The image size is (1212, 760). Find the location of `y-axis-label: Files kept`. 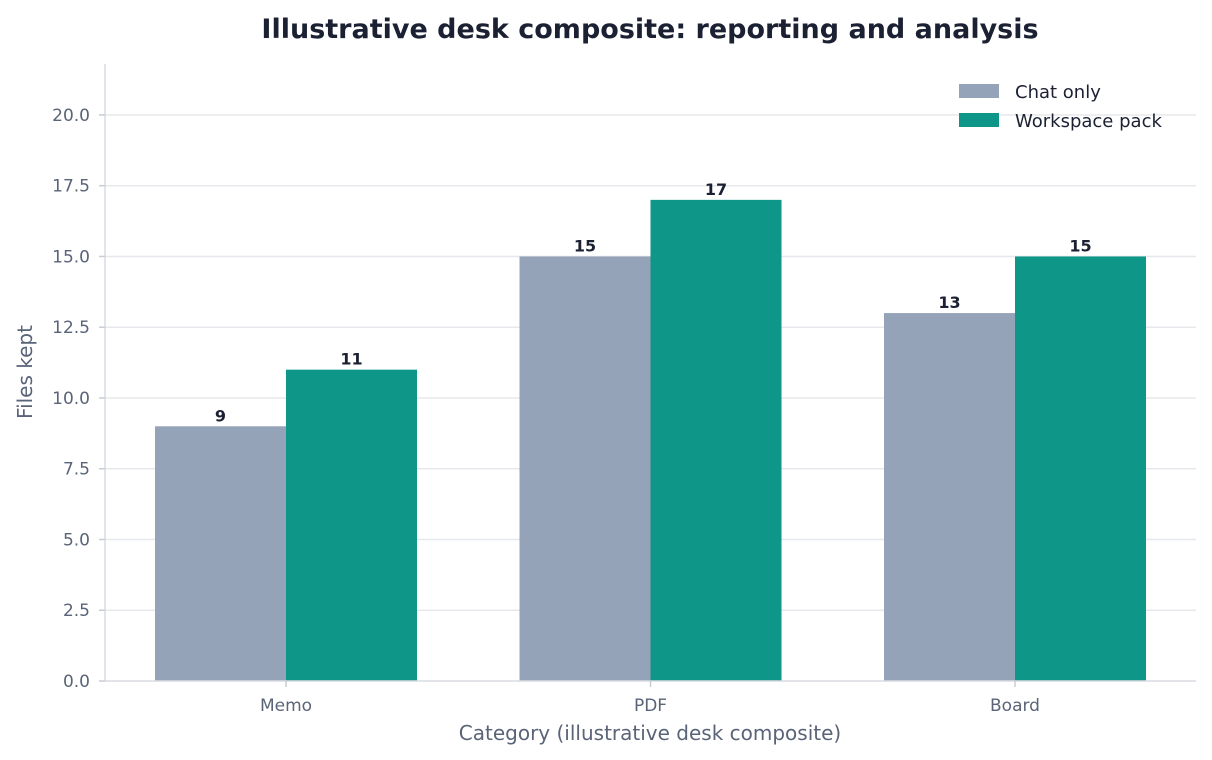

y-axis-label: Files kept is located at coordinates (25, 372).